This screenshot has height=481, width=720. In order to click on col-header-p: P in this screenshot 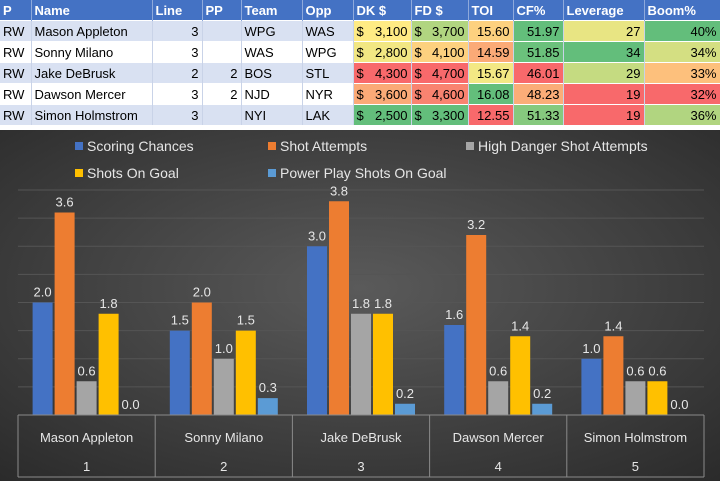, I will do `click(16, 10)`.